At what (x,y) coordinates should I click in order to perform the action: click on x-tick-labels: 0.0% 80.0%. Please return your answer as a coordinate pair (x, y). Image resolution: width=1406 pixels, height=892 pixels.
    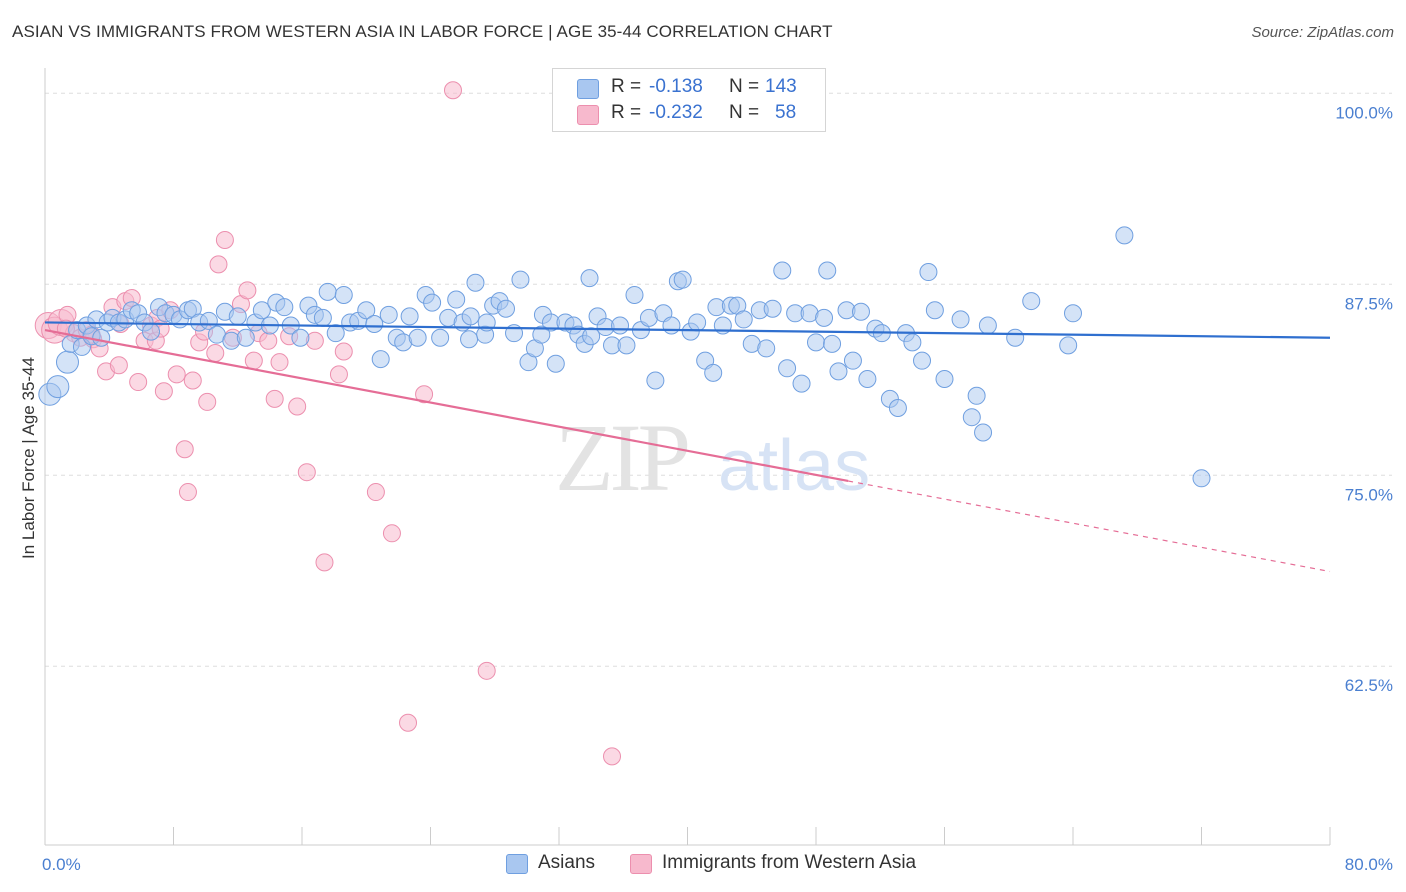
    Looking at the image, I should click on (717, 864).